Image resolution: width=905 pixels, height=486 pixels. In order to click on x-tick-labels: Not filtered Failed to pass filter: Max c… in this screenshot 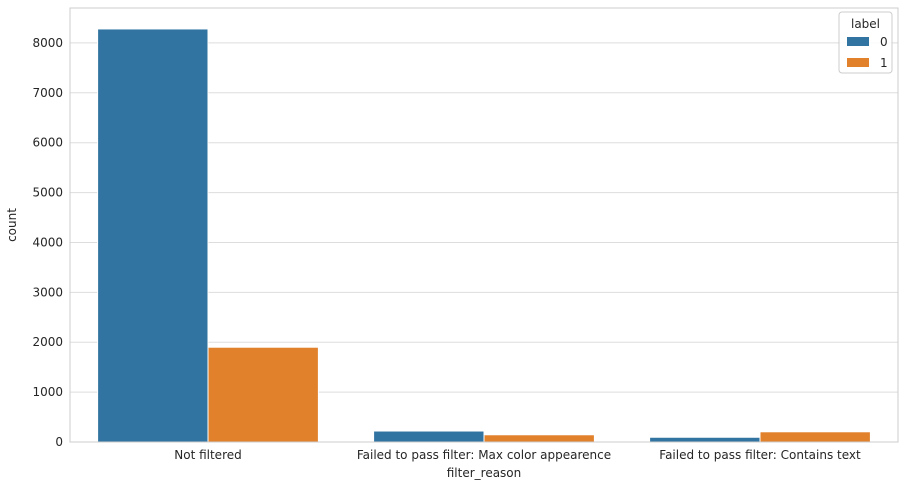, I will do `click(517, 455)`.